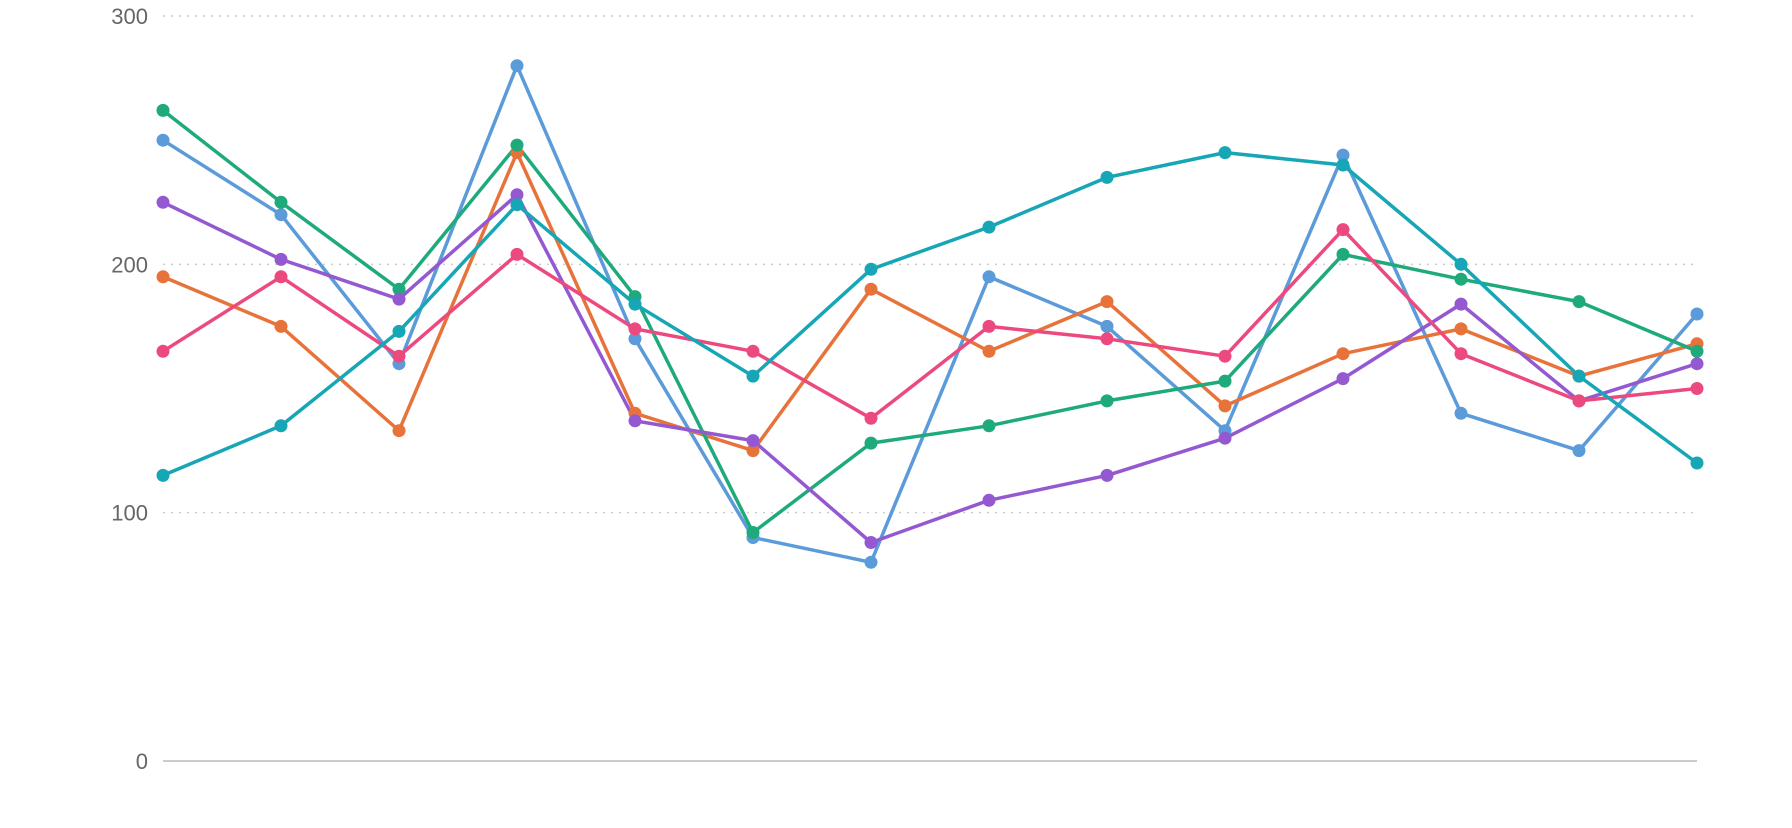  I want to click on y-tick-label: 100, so click(129, 513).